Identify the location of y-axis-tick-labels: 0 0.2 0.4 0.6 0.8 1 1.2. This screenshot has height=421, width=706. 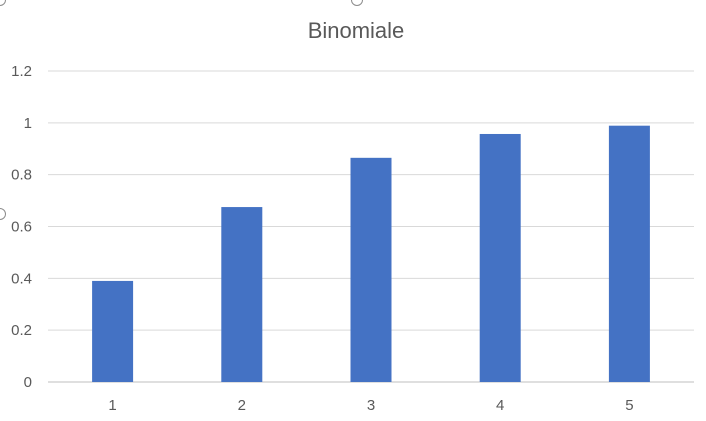
(21, 227).